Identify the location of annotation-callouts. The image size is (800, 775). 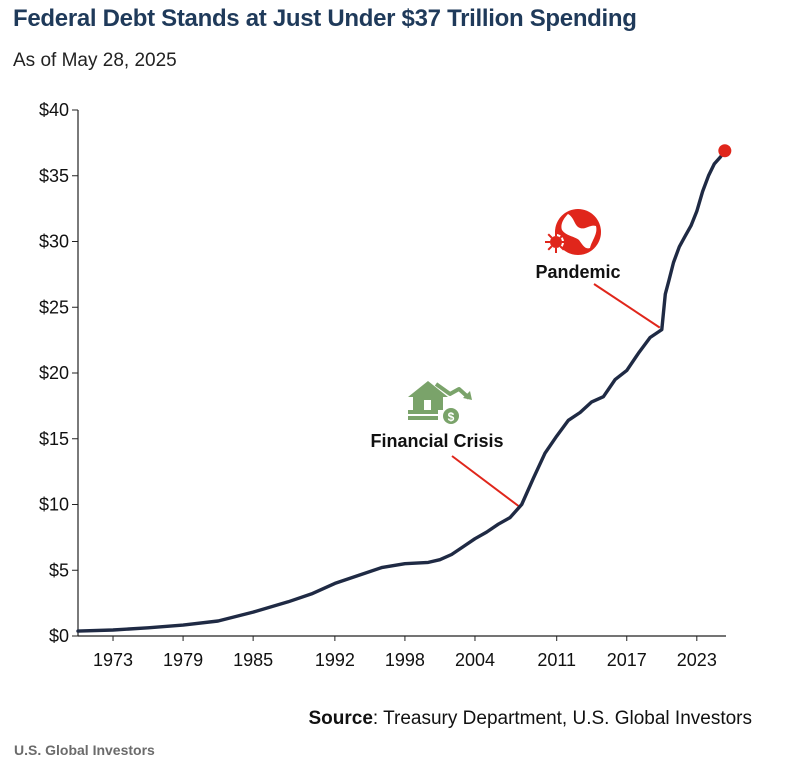
(556, 396).